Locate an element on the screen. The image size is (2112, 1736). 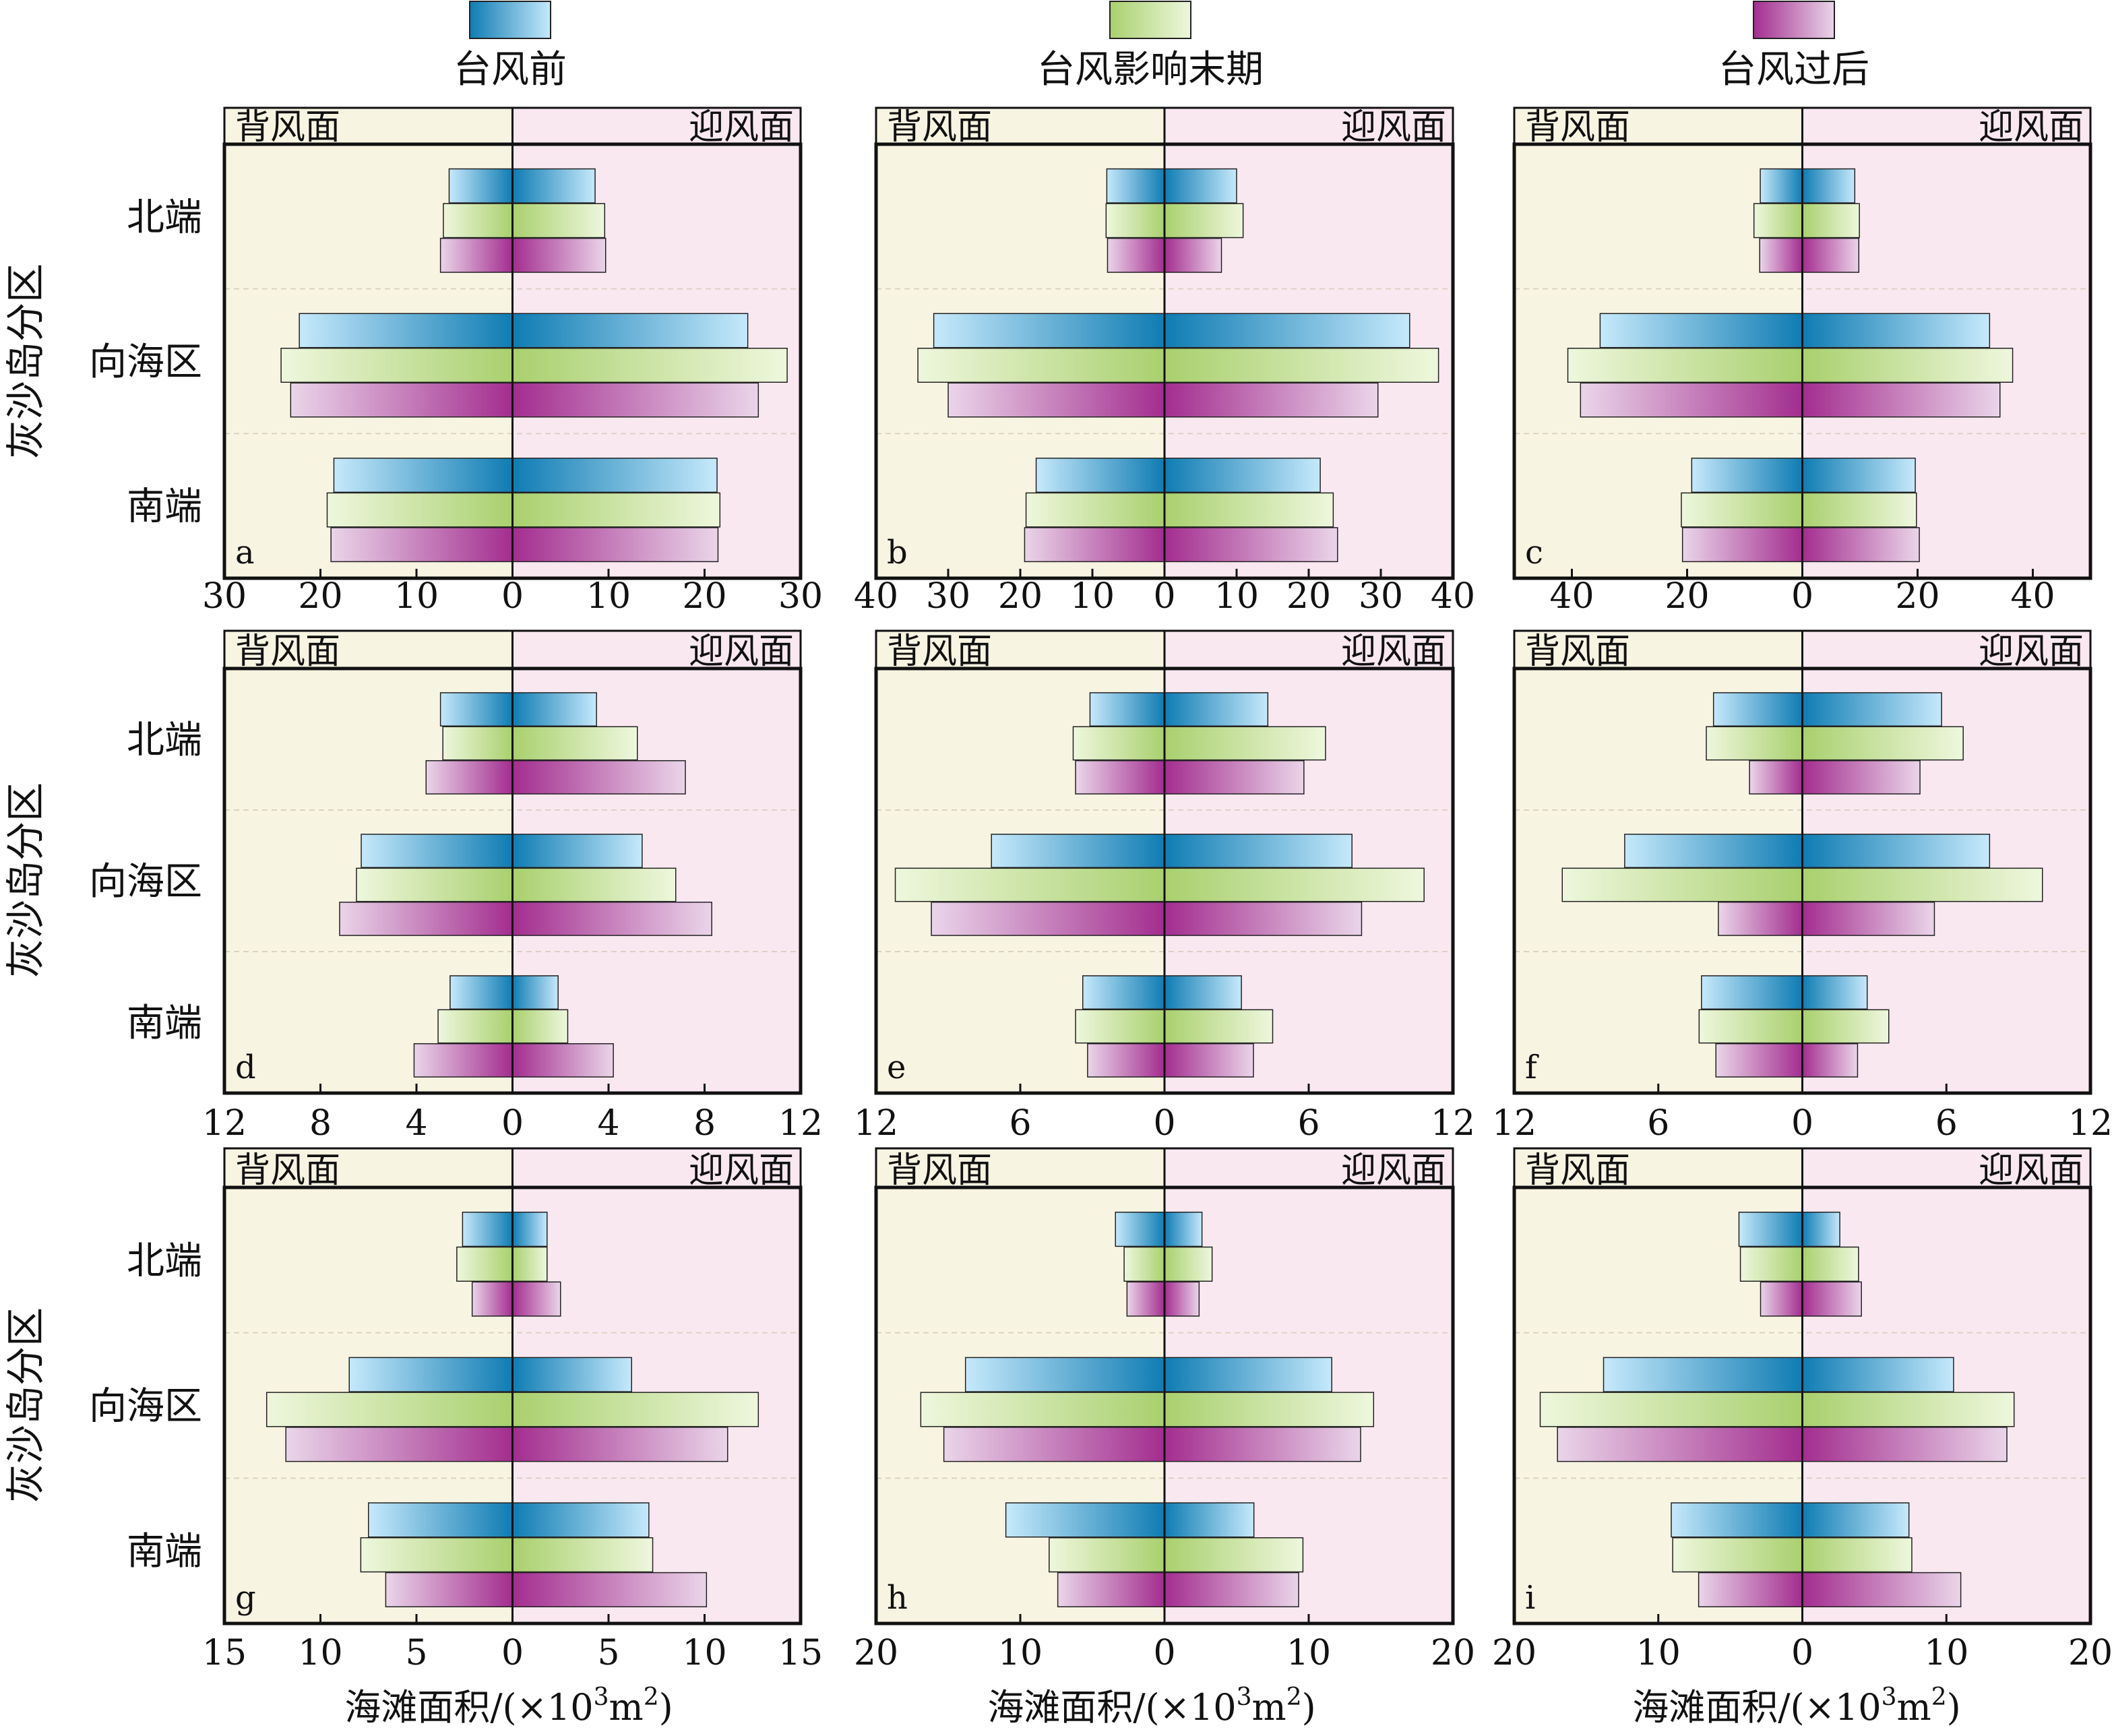
panel-f: 背风面 迎风面 f 12 6 0 6 12 is located at coordinates (1802, 886).